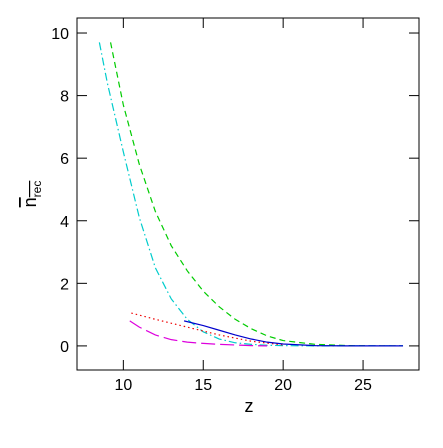 The width and height of the screenshot is (443, 448). What do you see at coordinates (123, 385) in the screenshot?
I see `x-tick-label: 10` at bounding box center [123, 385].